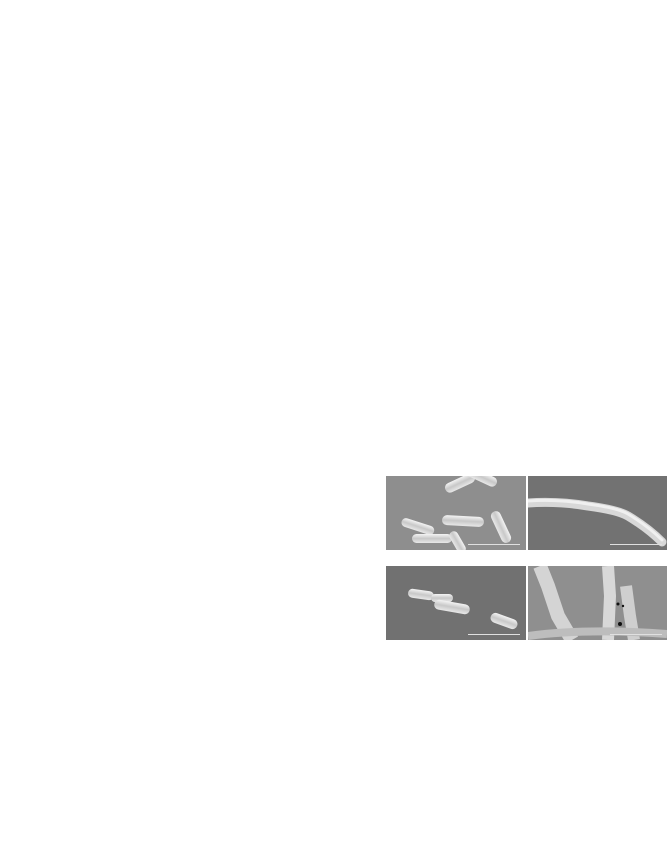 This screenshot has width=667, height=845. Describe the element at coordinates (456, 513) in the screenshot. I see `sem-image-untreated` at that location.